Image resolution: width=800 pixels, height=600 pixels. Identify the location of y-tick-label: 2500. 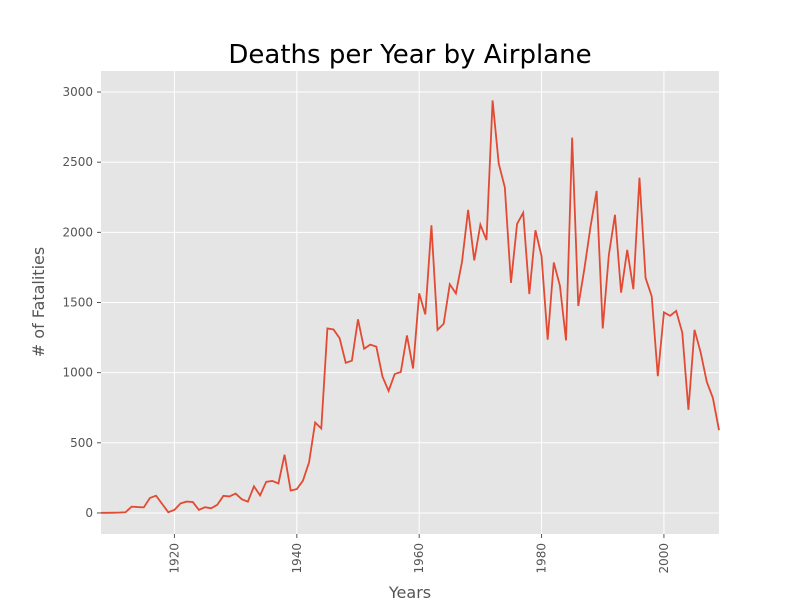
(77, 162).